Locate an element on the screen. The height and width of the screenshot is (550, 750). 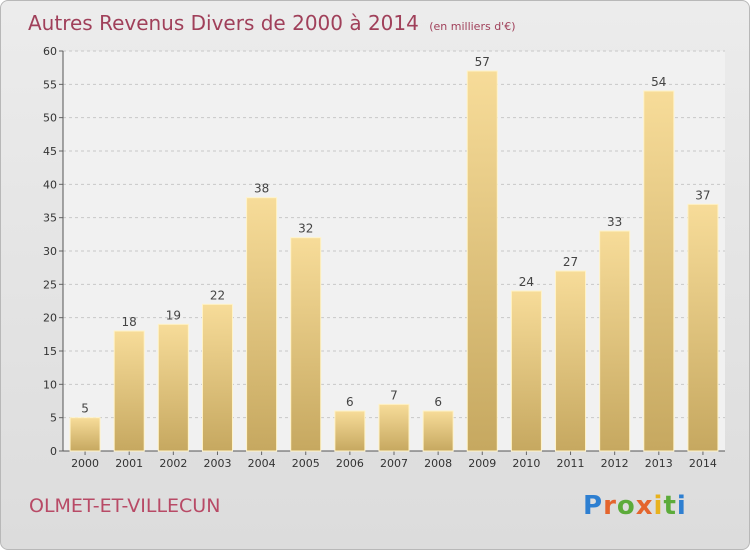
x-tick-label-2008: 2008 is located at coordinates (438, 463).